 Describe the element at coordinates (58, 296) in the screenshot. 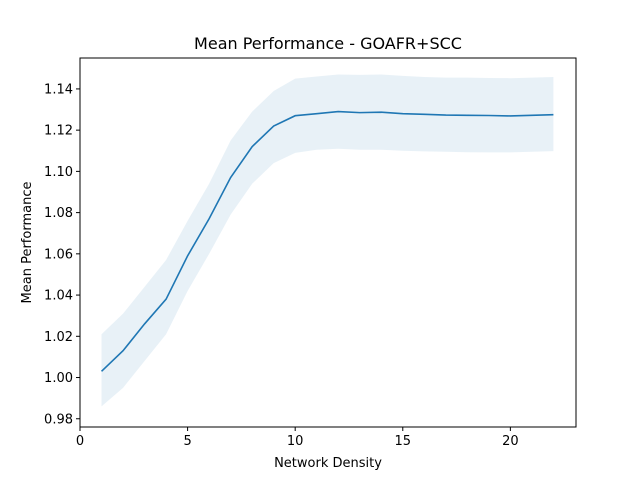

I see `y-tick-label: 1.04` at that location.